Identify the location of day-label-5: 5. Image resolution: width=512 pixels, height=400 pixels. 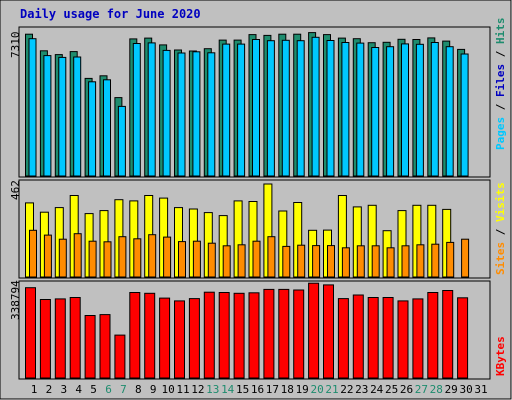
(93, 389).